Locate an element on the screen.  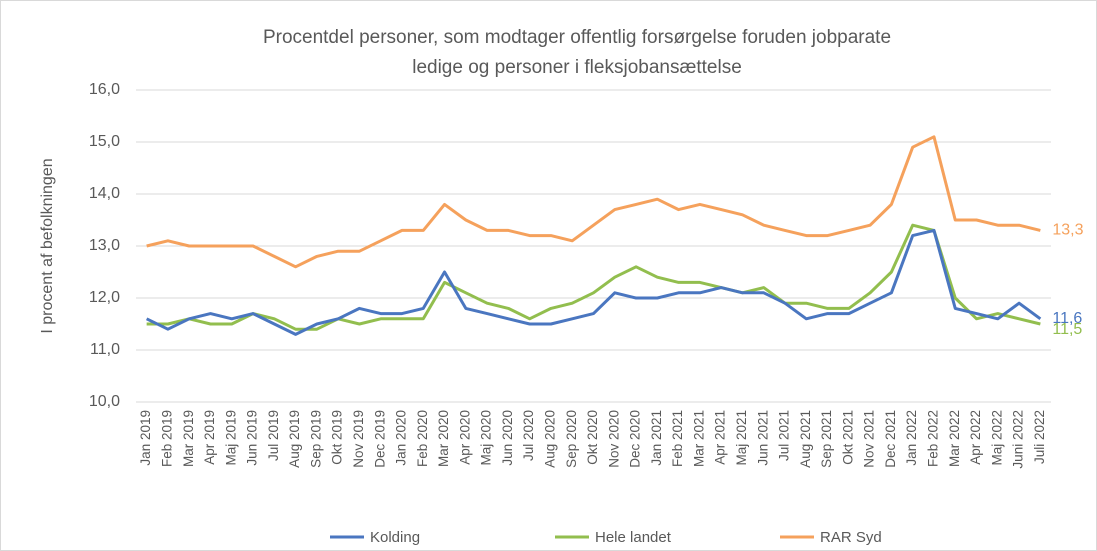
y-tick-label: 10,0 is located at coordinates (104, 401).